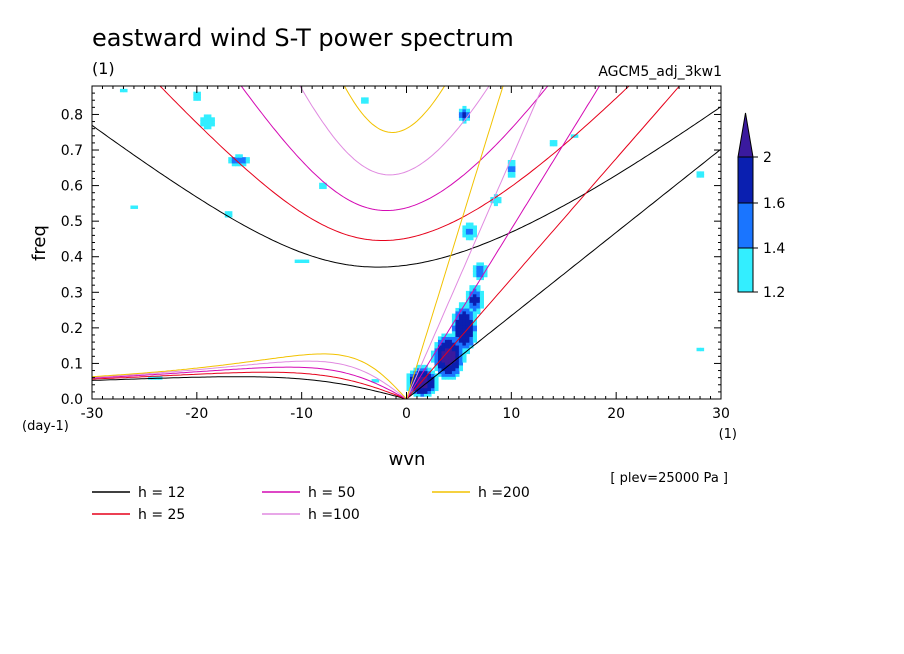 The width and height of the screenshot is (904, 654). Describe the element at coordinates (72, 151) in the screenshot. I see `y-tick-label: 0.7` at that location.